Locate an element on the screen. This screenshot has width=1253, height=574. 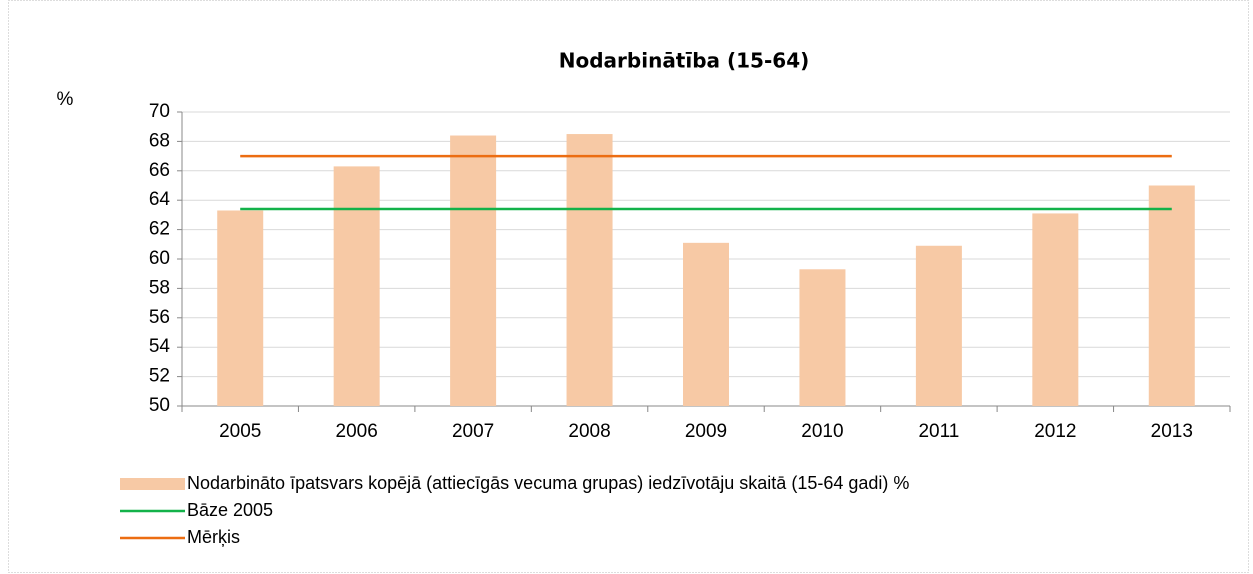
legend-swatch is located at coordinates (152, 484).